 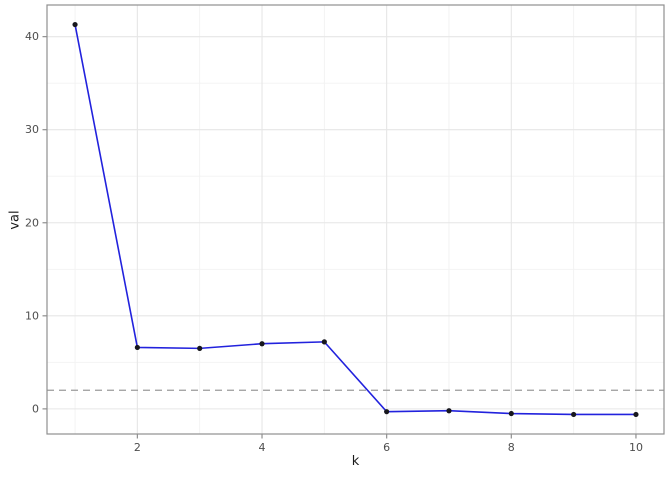 I want to click on x-axis-title: k, so click(x=355, y=461).